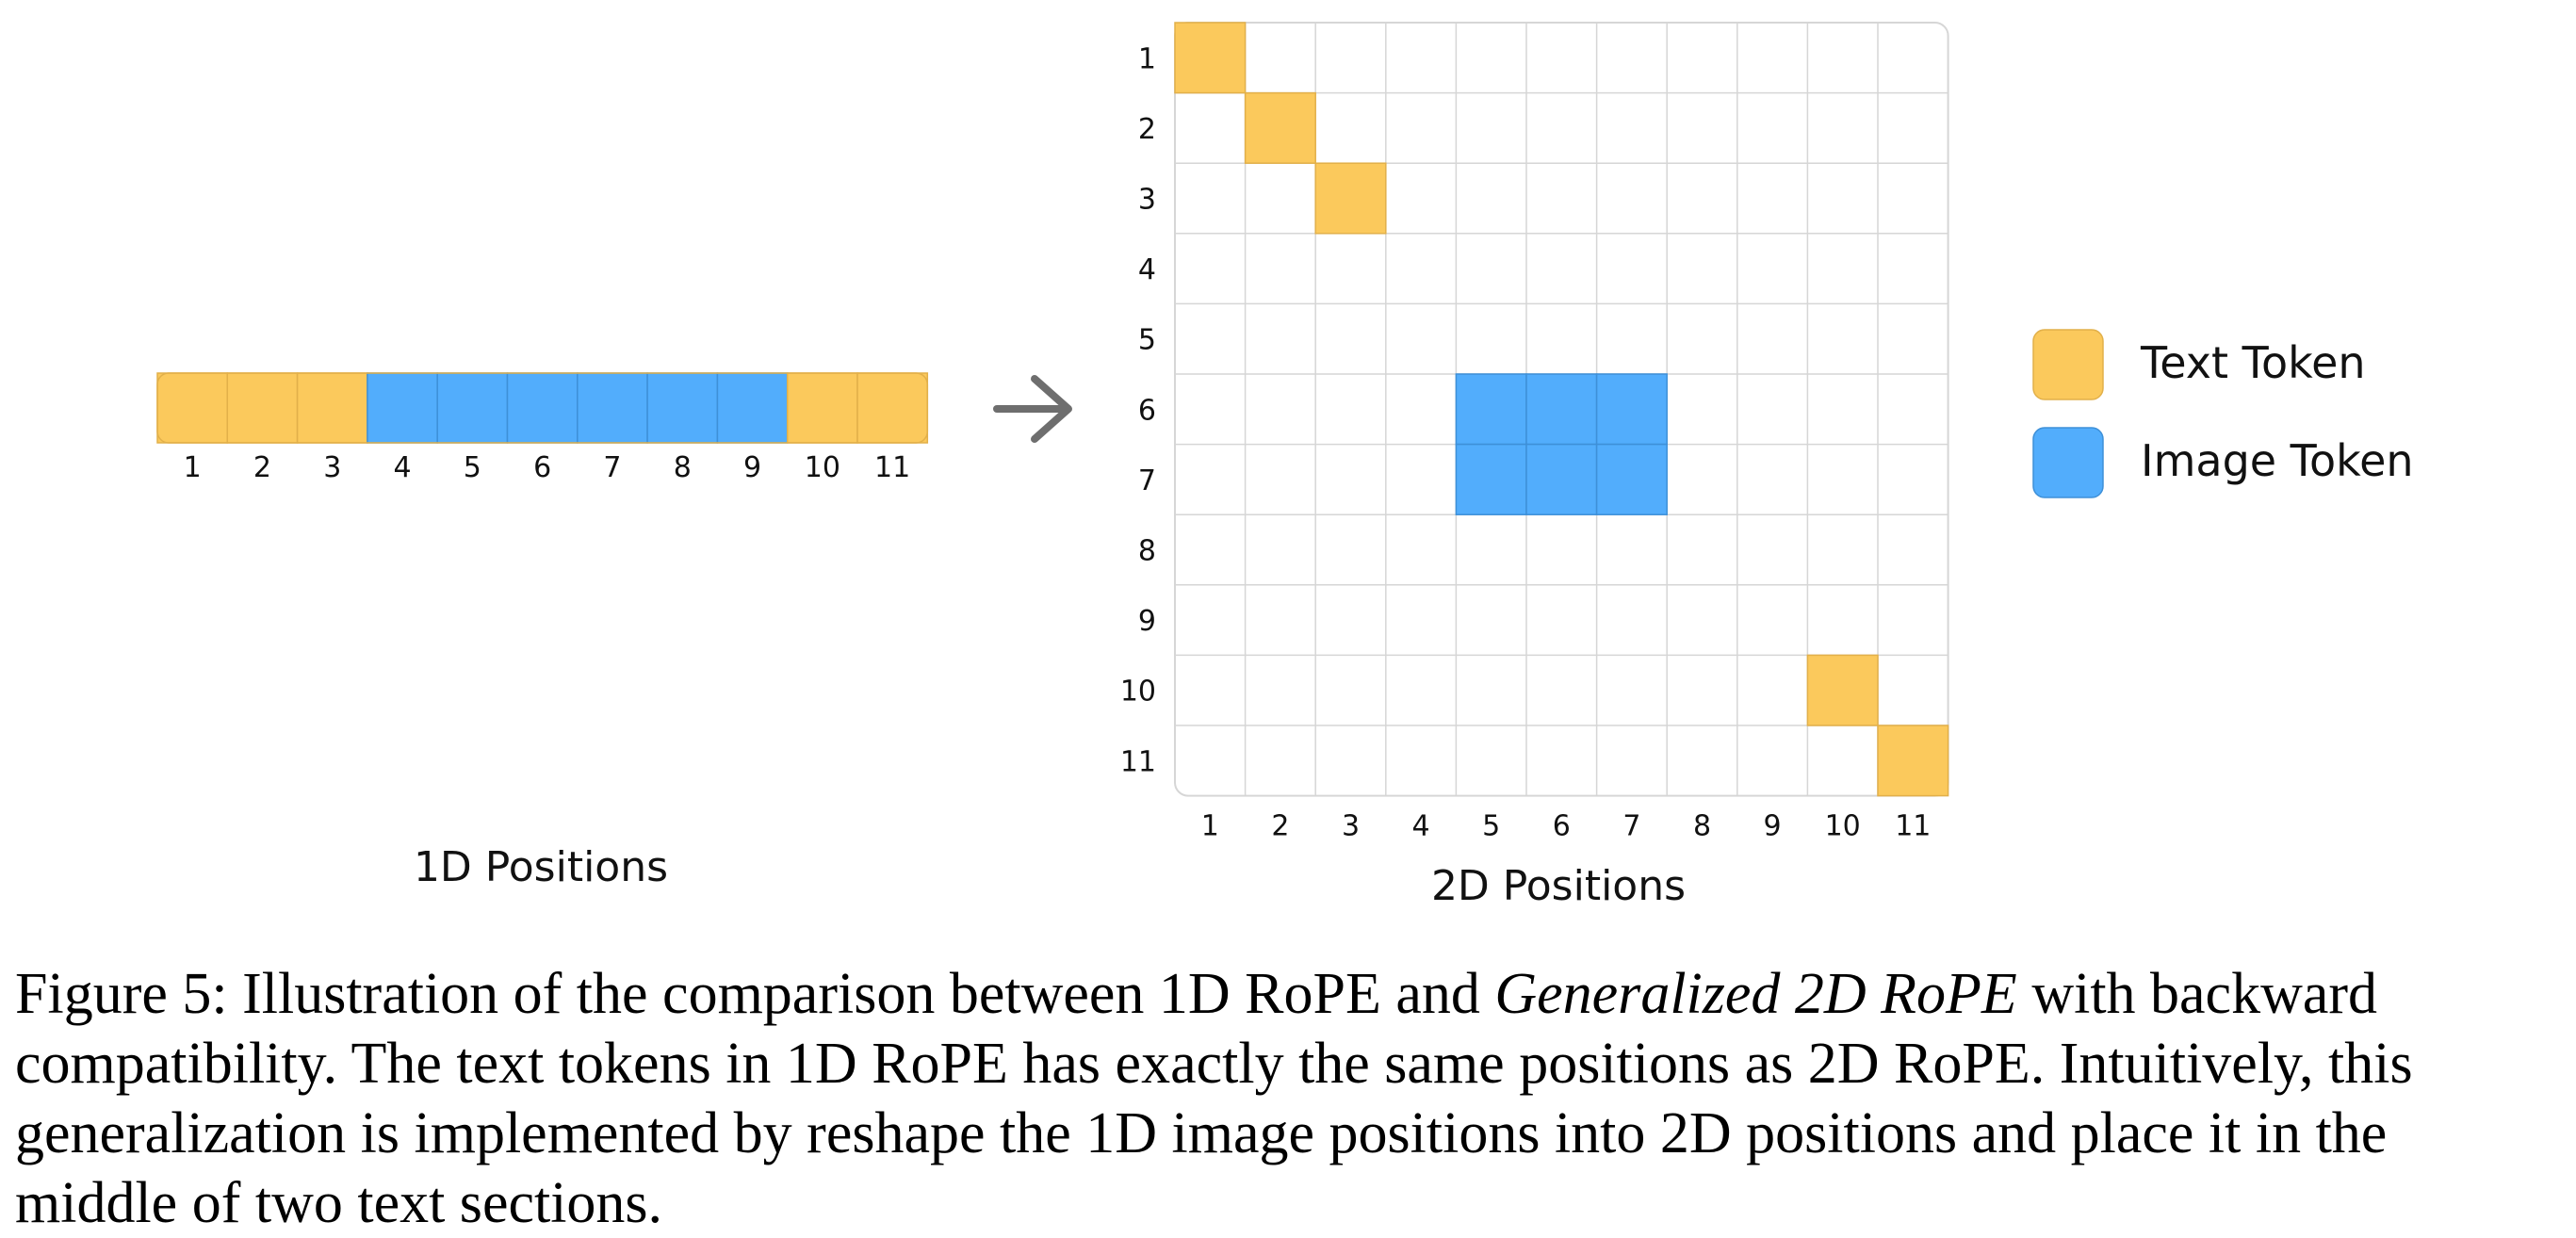  I want to click on col-tick: 4, so click(1421, 826).